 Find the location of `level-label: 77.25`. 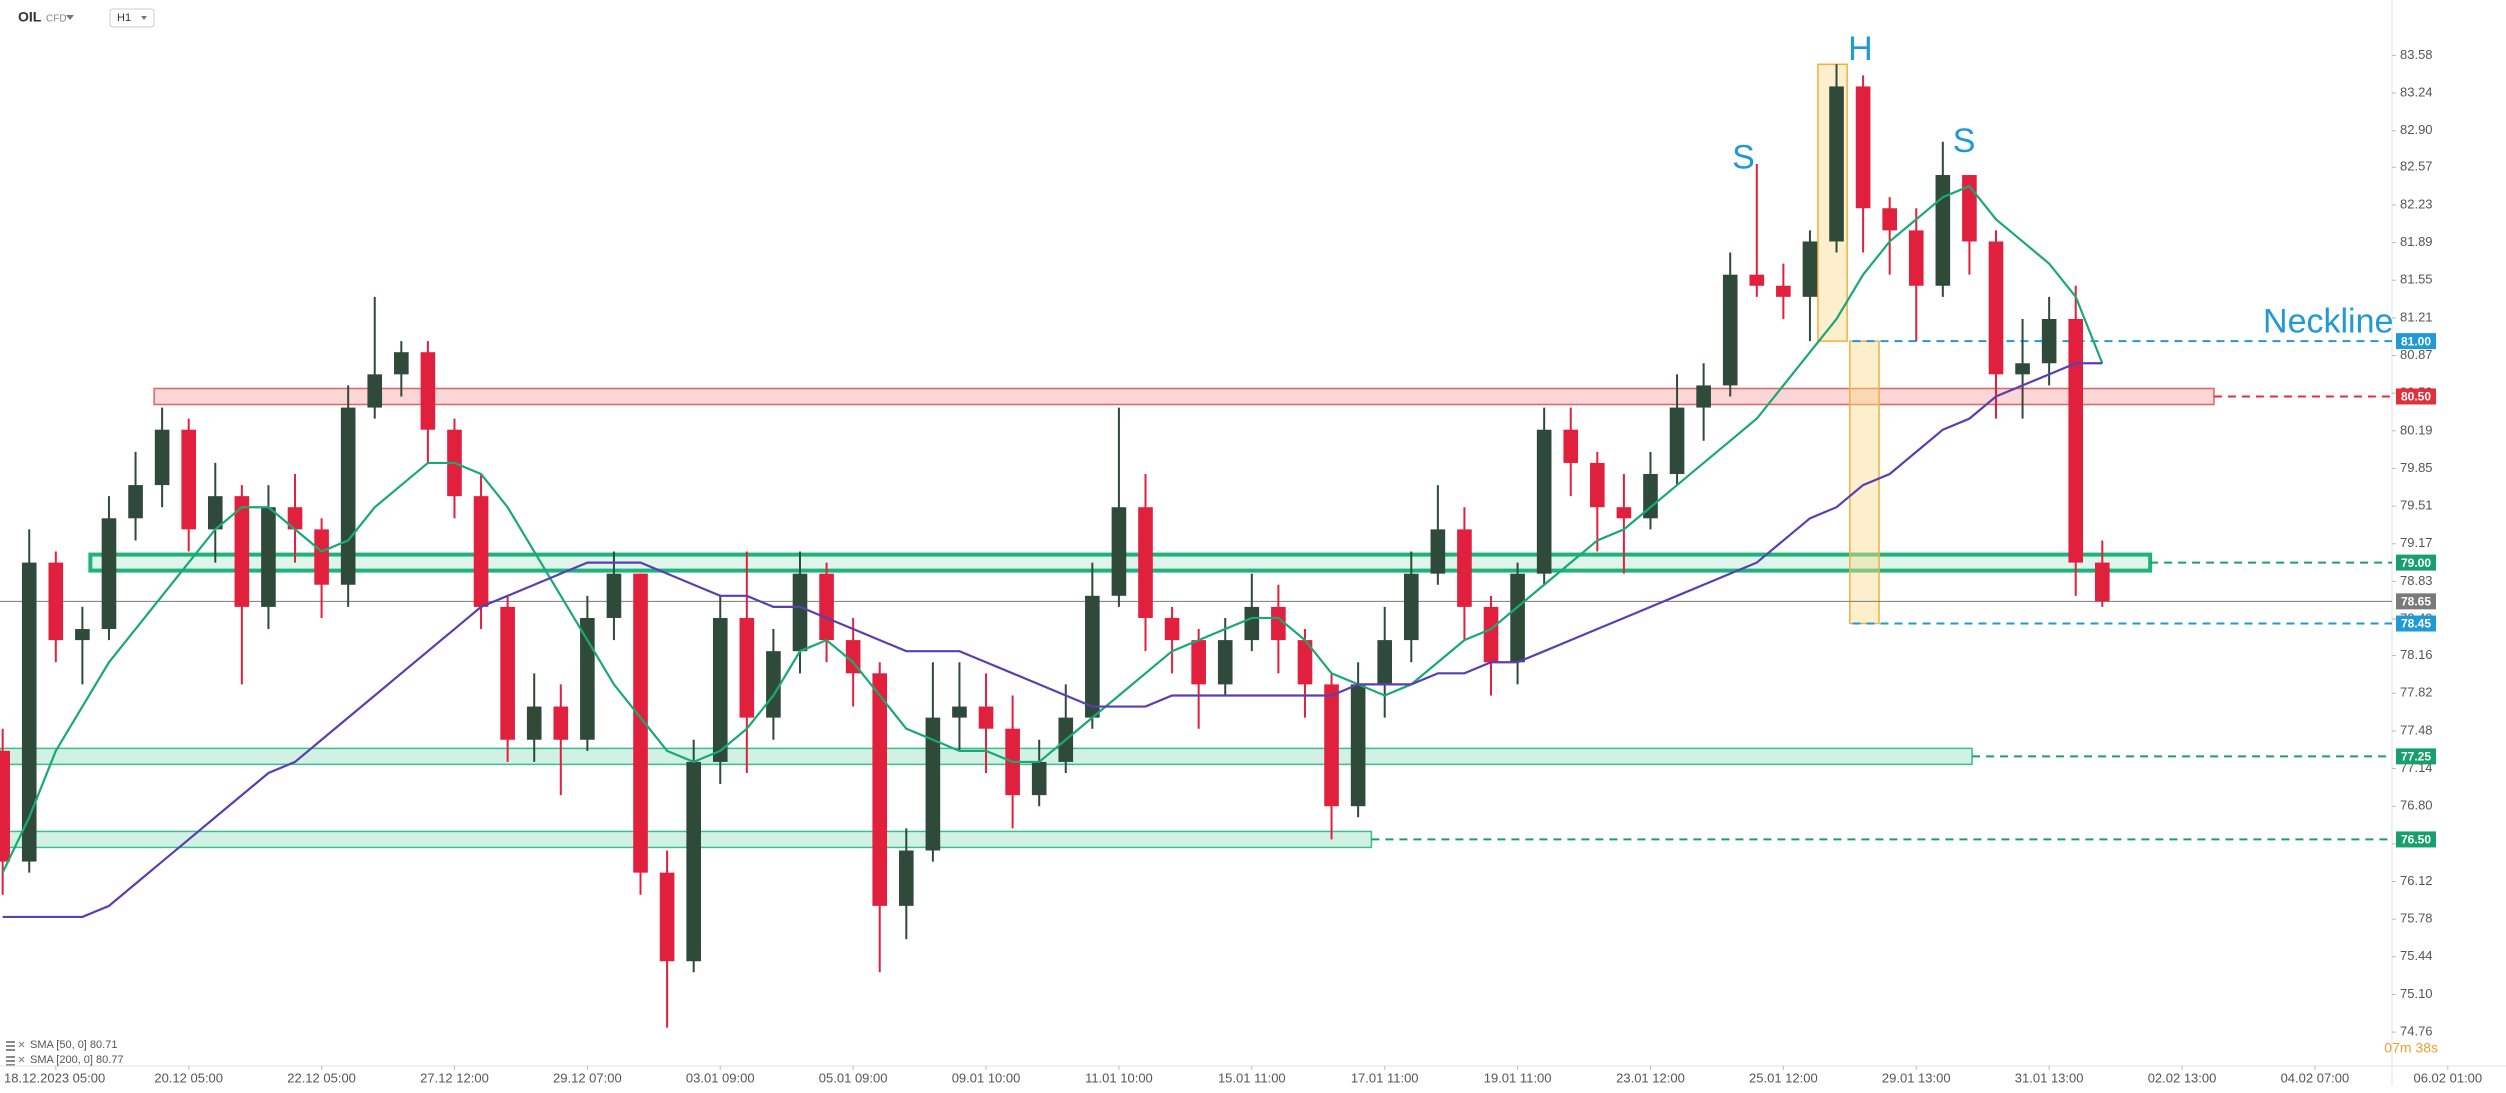

level-label: 77.25 is located at coordinates (2416, 757).